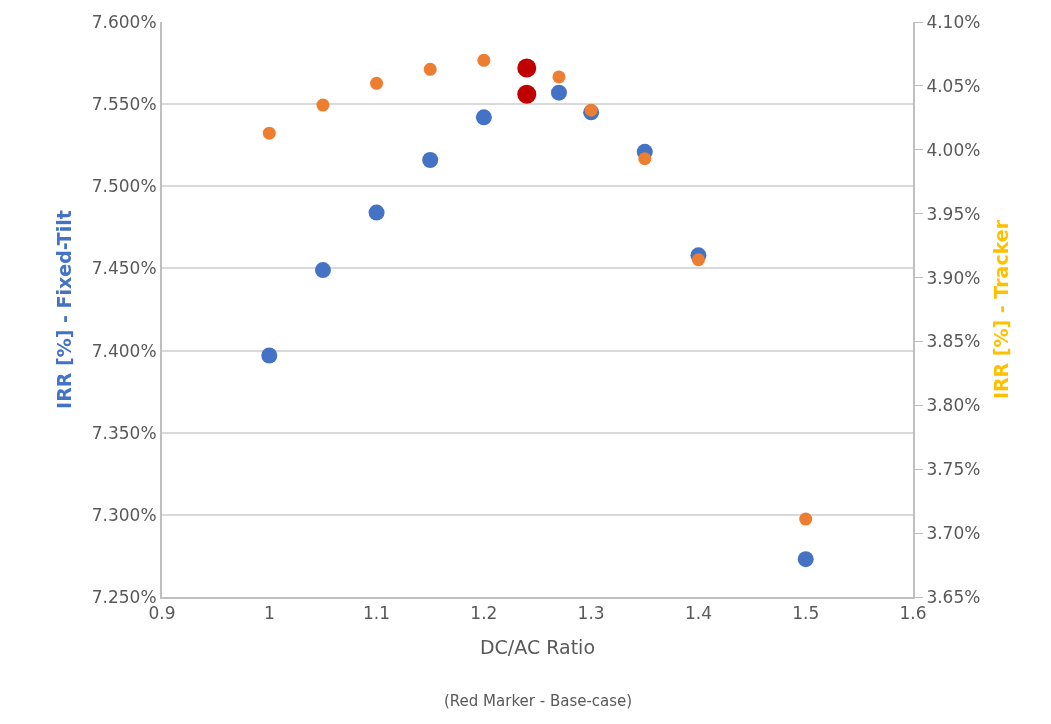 The width and height of the screenshot is (1051, 724). Describe the element at coordinates (1000, 309) in the screenshot. I see `y2-axis-title: IRR [%] - Tracker` at that location.